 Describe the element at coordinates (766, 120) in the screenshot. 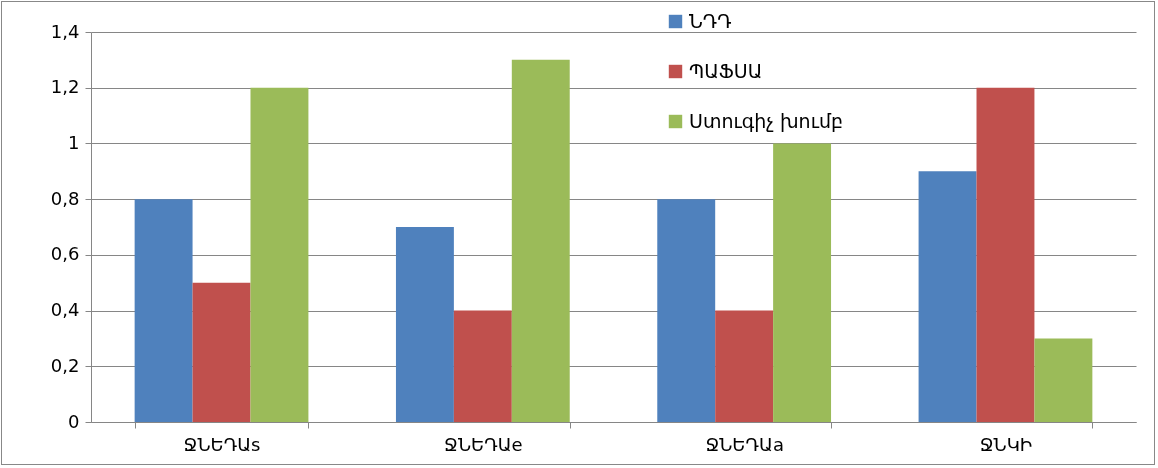

I see `legend-label: Ստուգիչ խումբ` at that location.